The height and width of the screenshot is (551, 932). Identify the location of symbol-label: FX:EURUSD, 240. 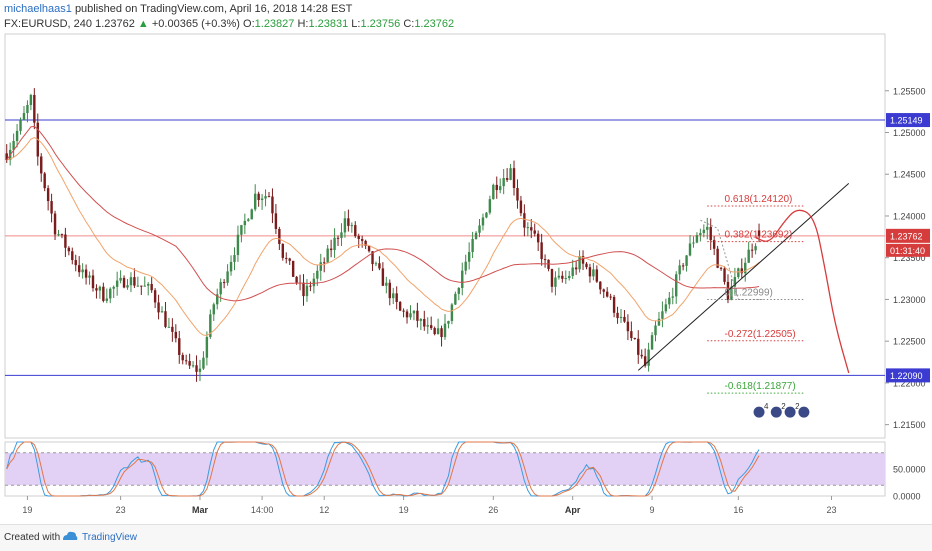
(48, 24).